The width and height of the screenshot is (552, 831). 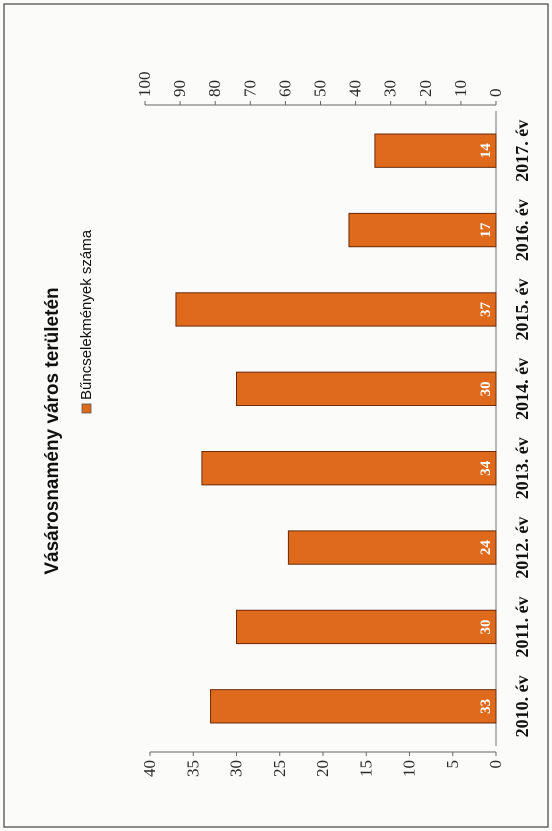 I want to click on secondary-tick-label: 80, so click(x=214, y=88).